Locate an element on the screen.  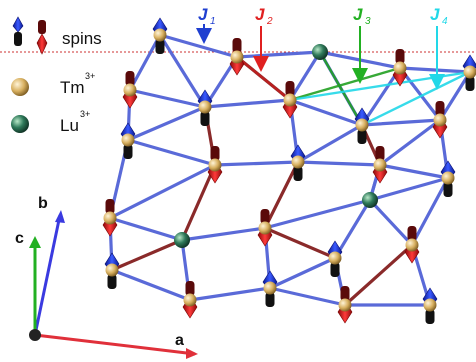
legend-tm-charge: 3+ is located at coordinates (90, 76).